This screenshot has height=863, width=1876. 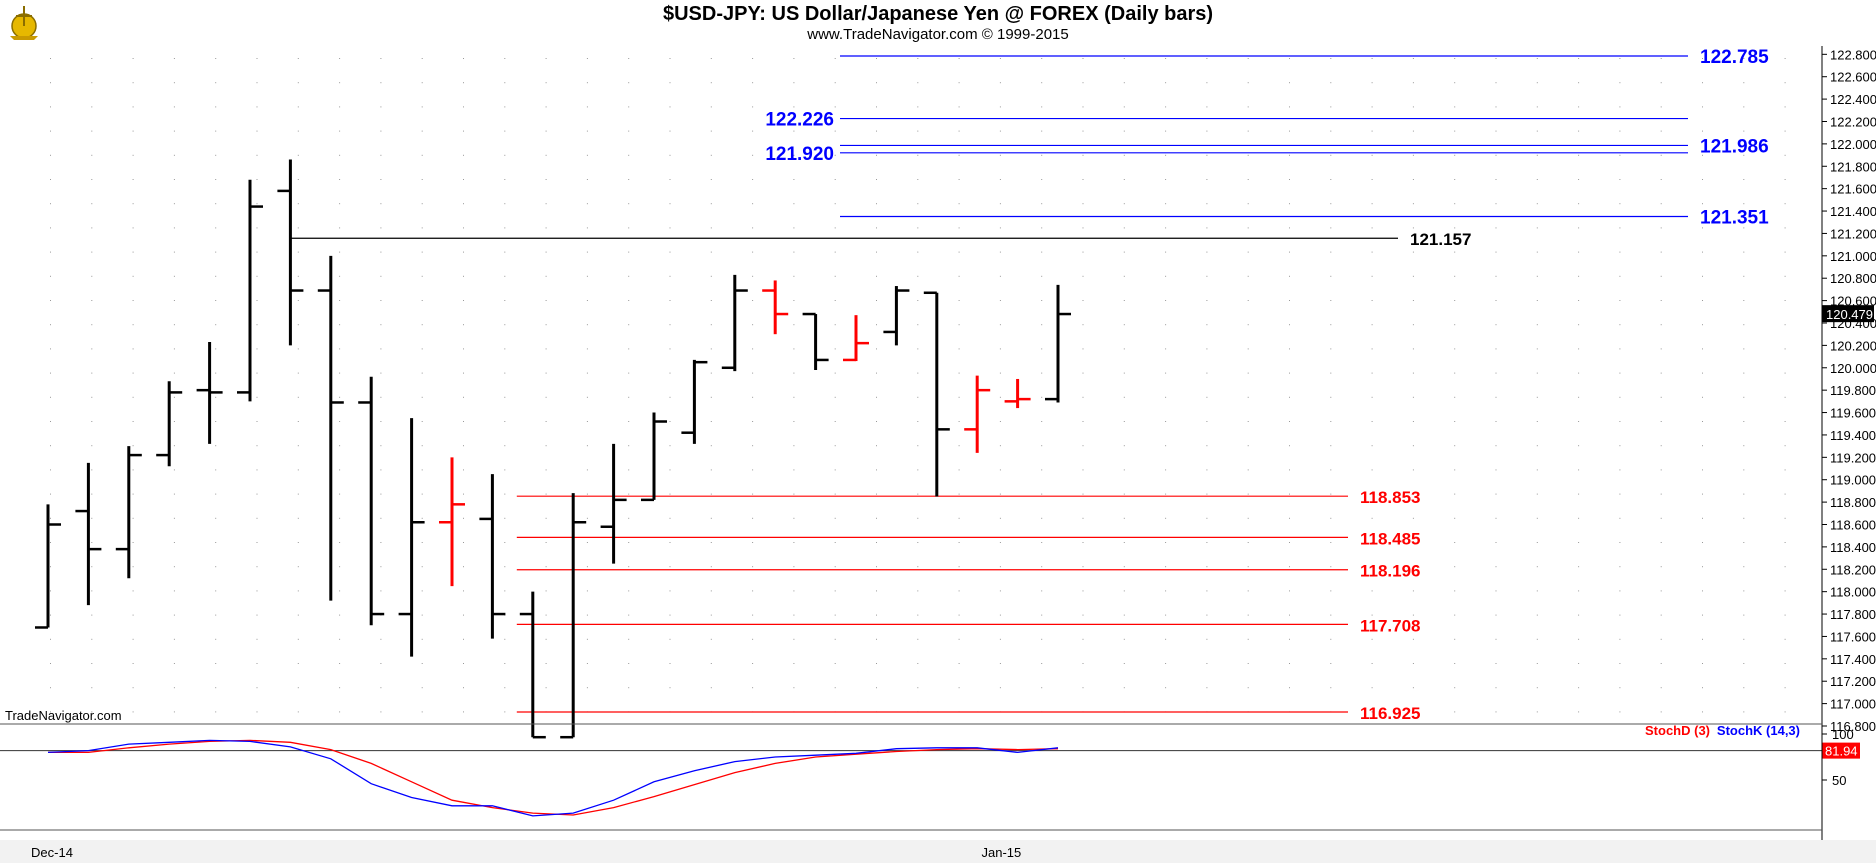 I want to click on level-label: 118.853, so click(x=1390, y=497).